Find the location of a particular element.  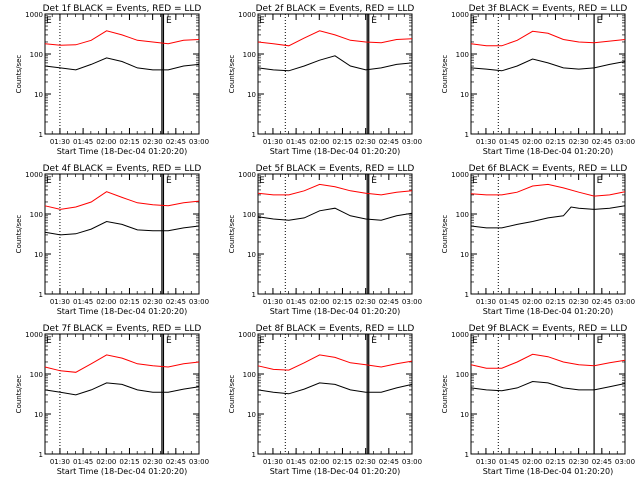

chart-title: Det 2f BLACK = Events, RED = LLD is located at coordinates (335, 9).